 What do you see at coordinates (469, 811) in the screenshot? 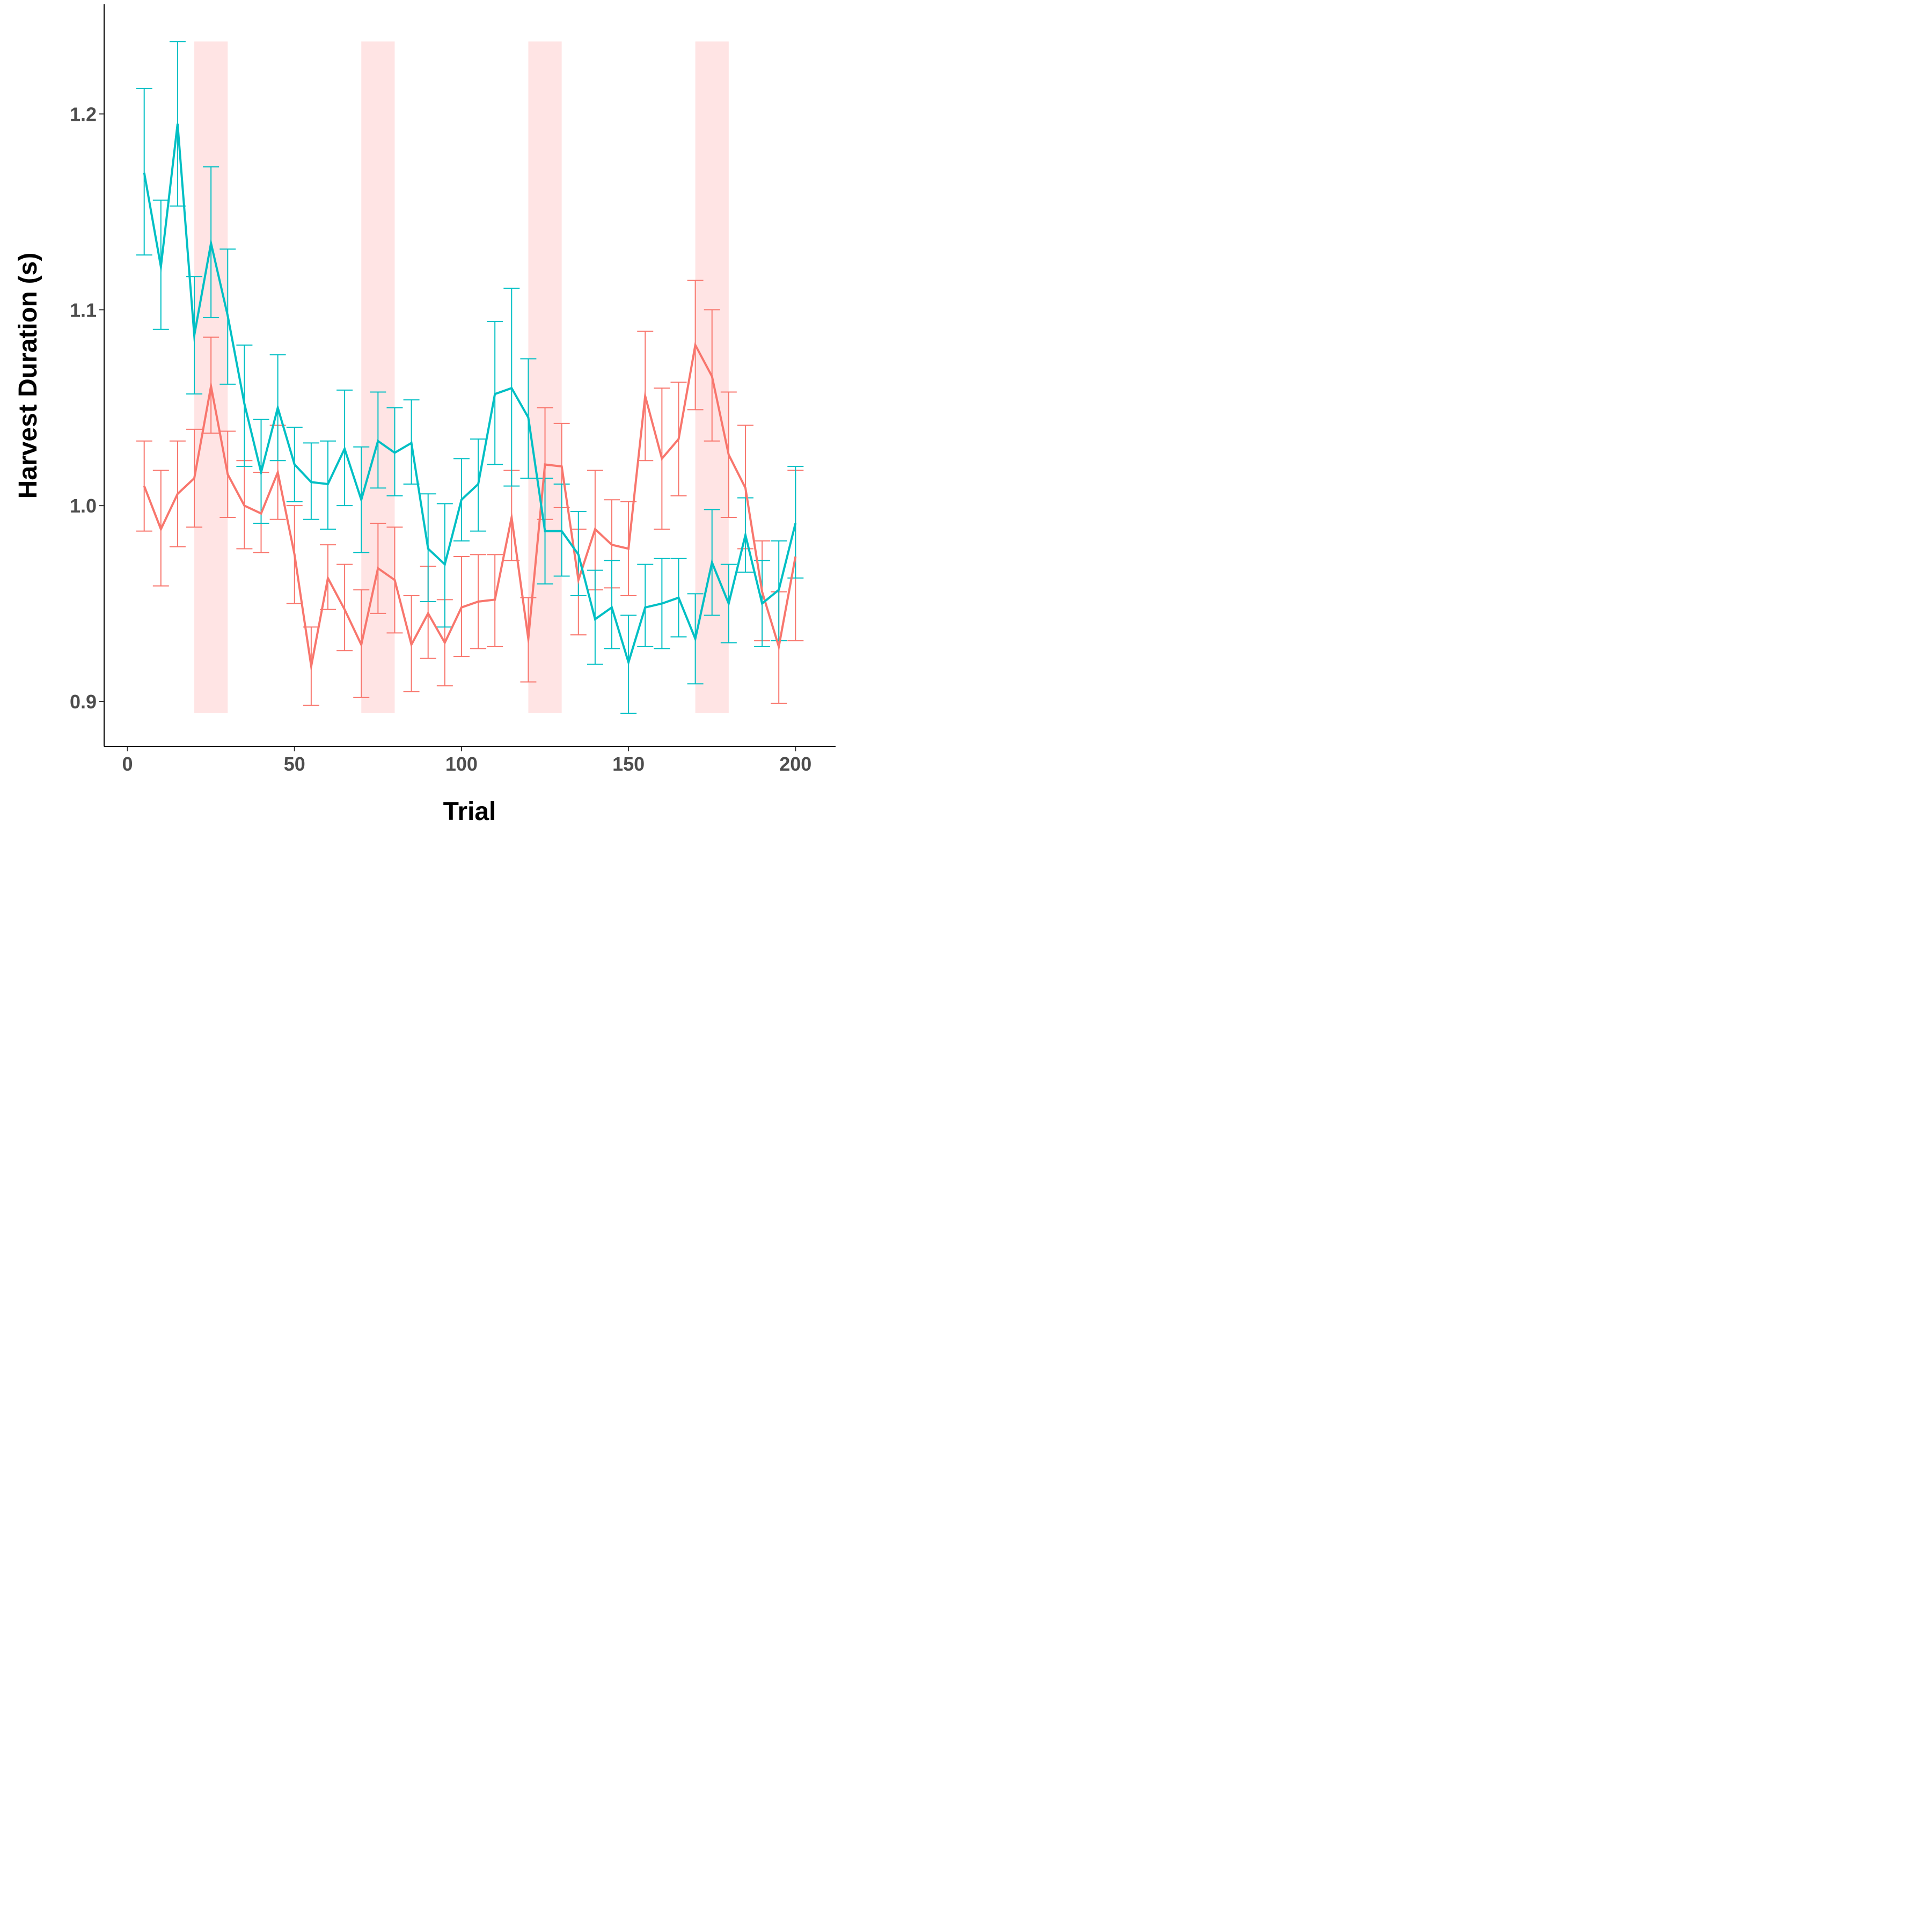
I see `x-axis-title: Trial` at bounding box center [469, 811].